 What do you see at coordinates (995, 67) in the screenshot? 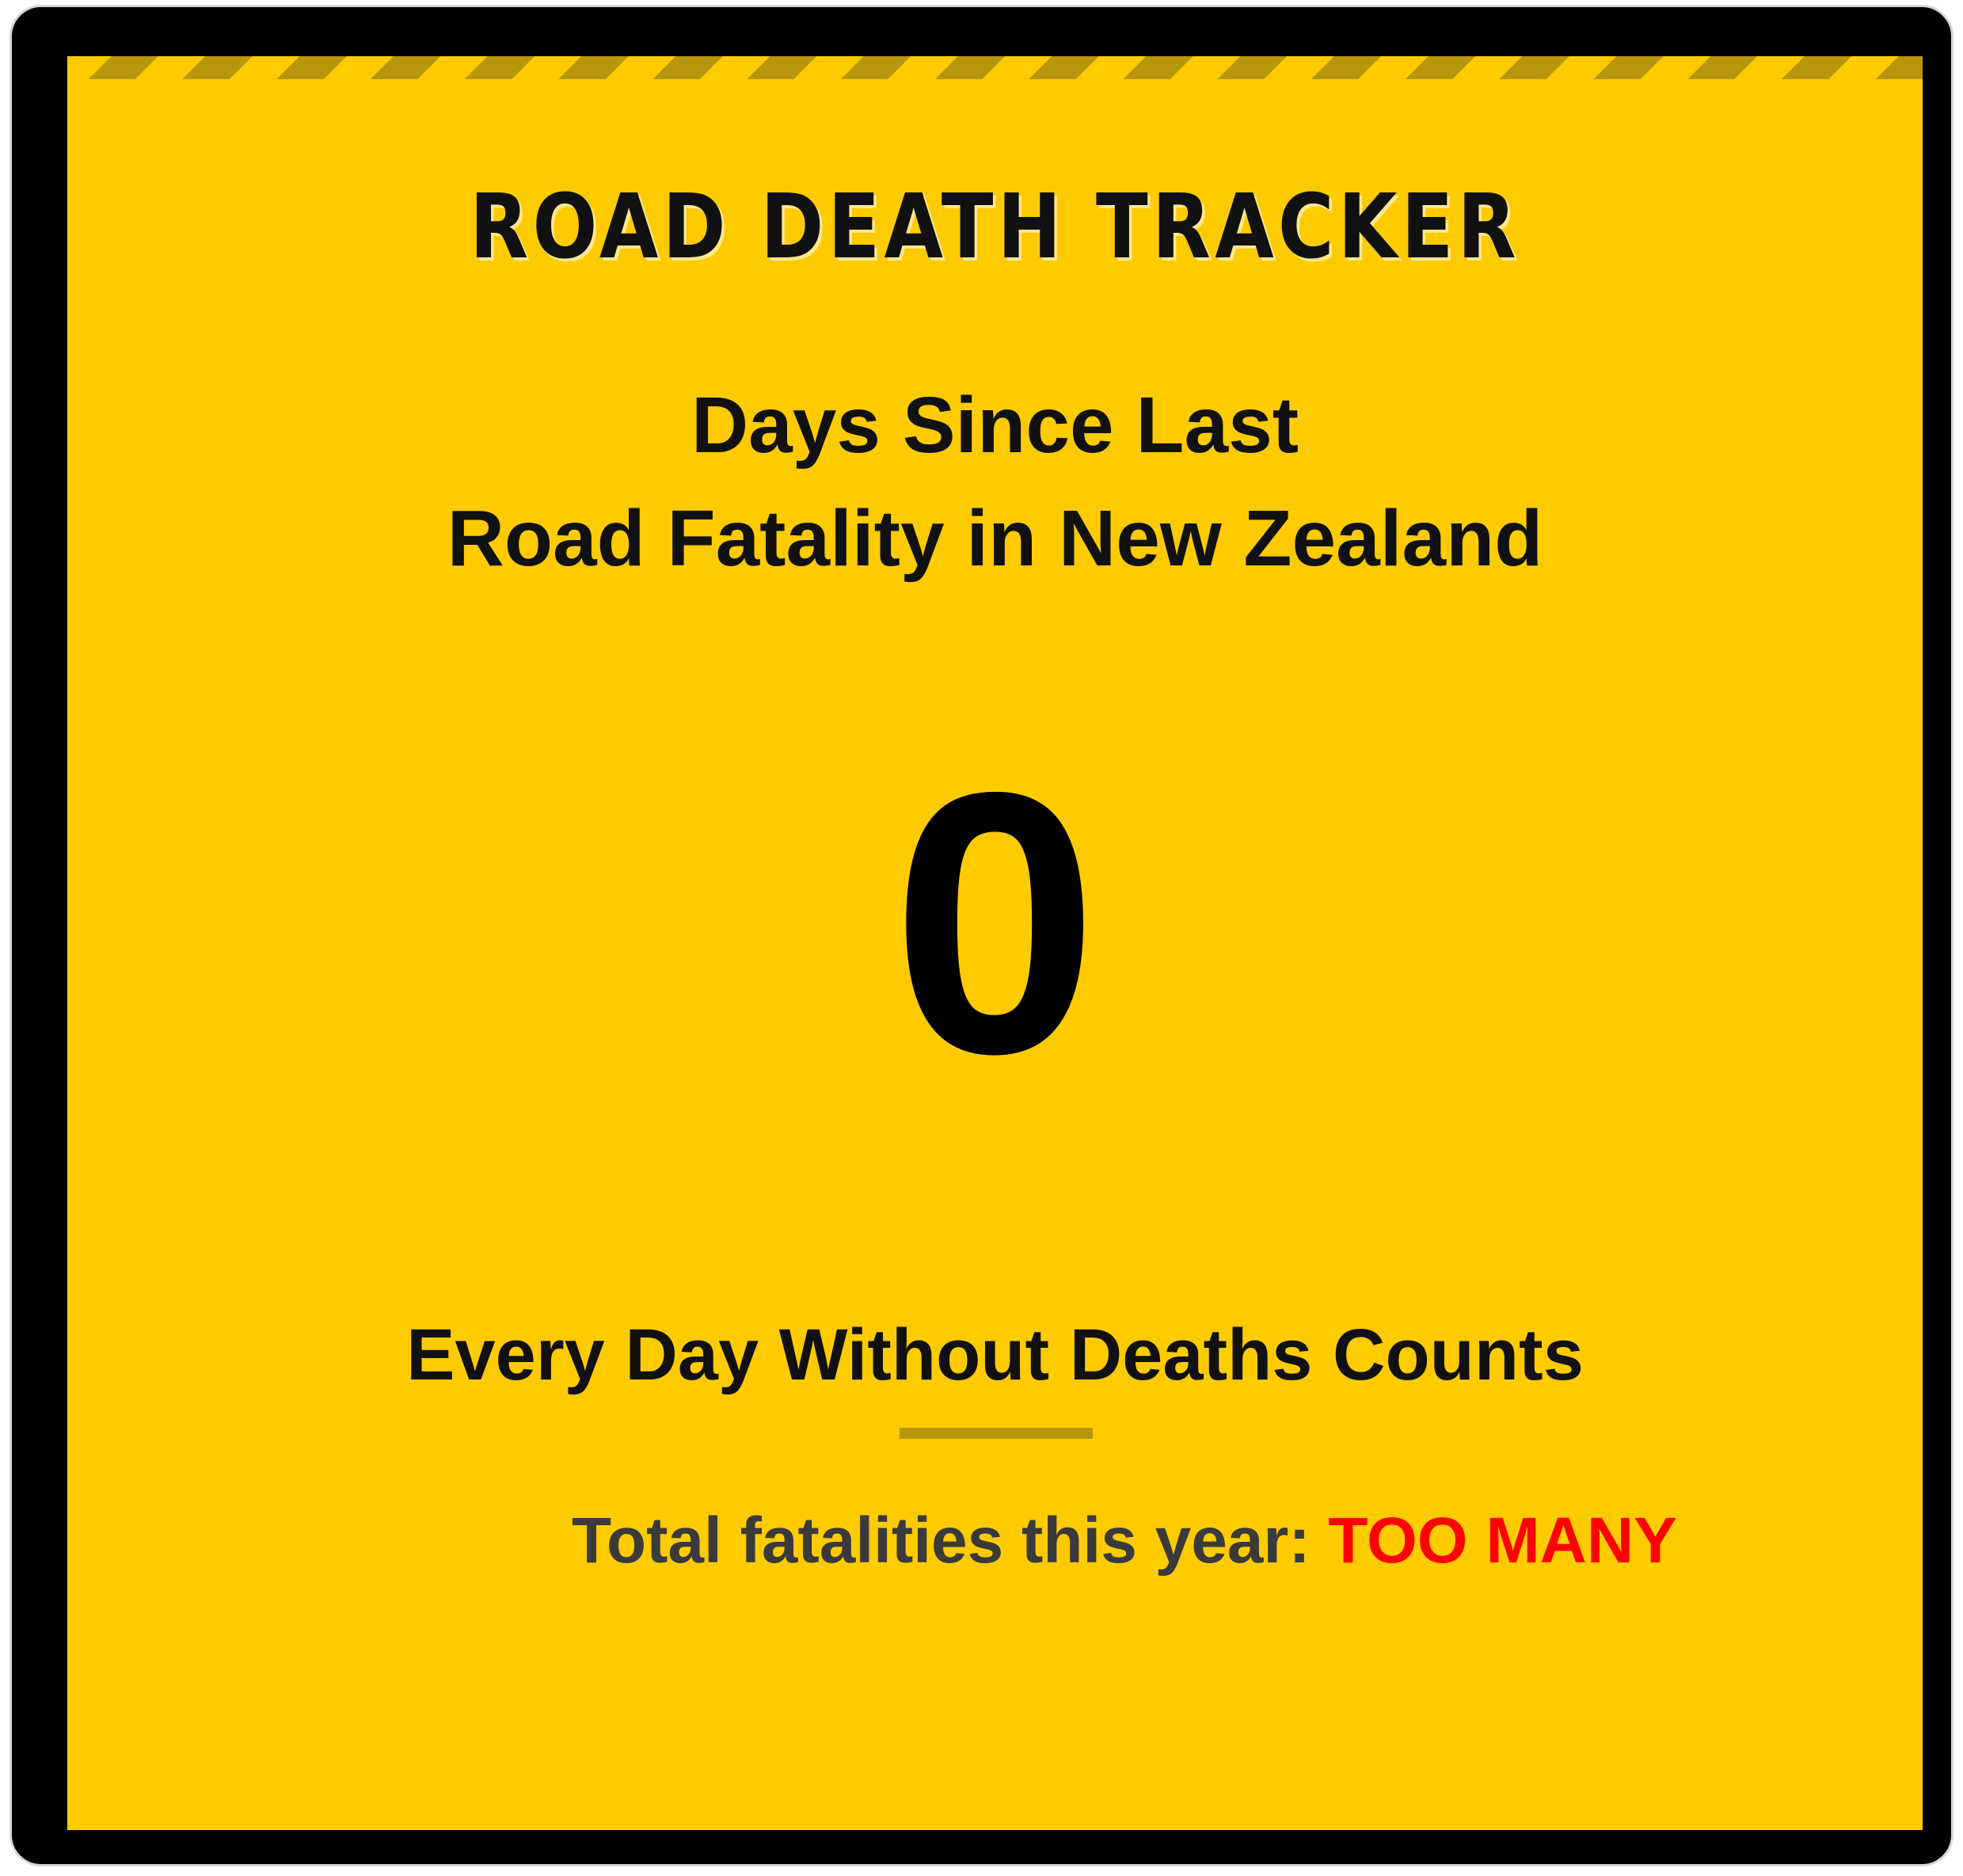
I see `hazard-stripes` at bounding box center [995, 67].